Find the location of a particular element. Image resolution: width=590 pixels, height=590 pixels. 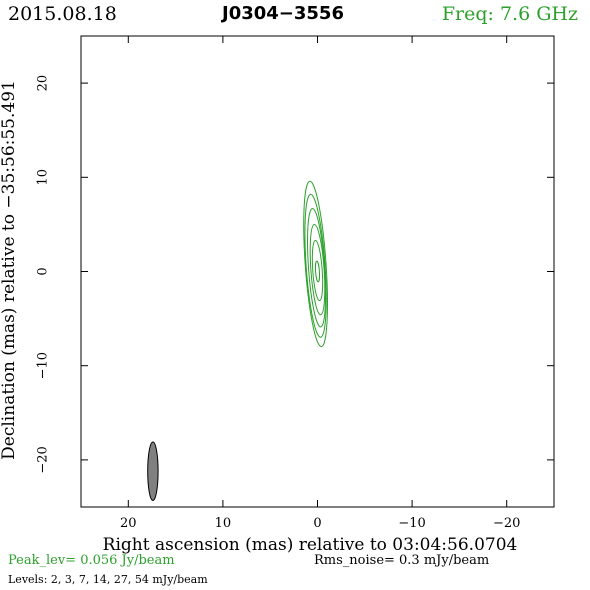

rms-noise: Rms_noise= 0.3 mJy/beam is located at coordinates (402, 560).